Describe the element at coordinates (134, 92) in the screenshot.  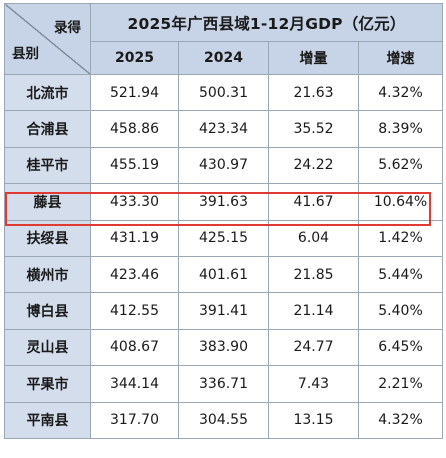
I see `gdp-2025-cell: 521.94` at that location.